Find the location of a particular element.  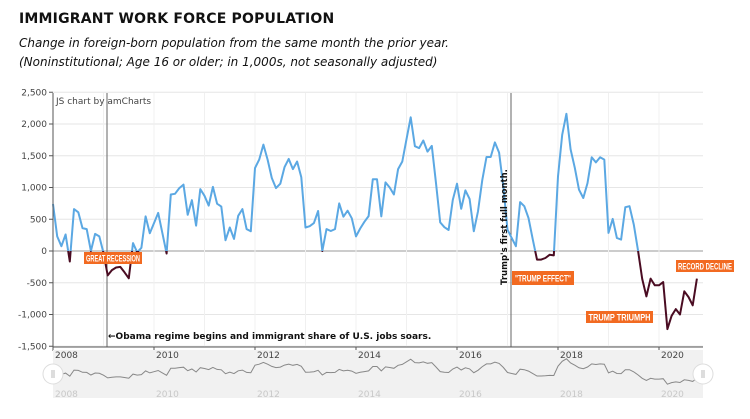

x-tick-label: 2016 is located at coordinates (470, 356).